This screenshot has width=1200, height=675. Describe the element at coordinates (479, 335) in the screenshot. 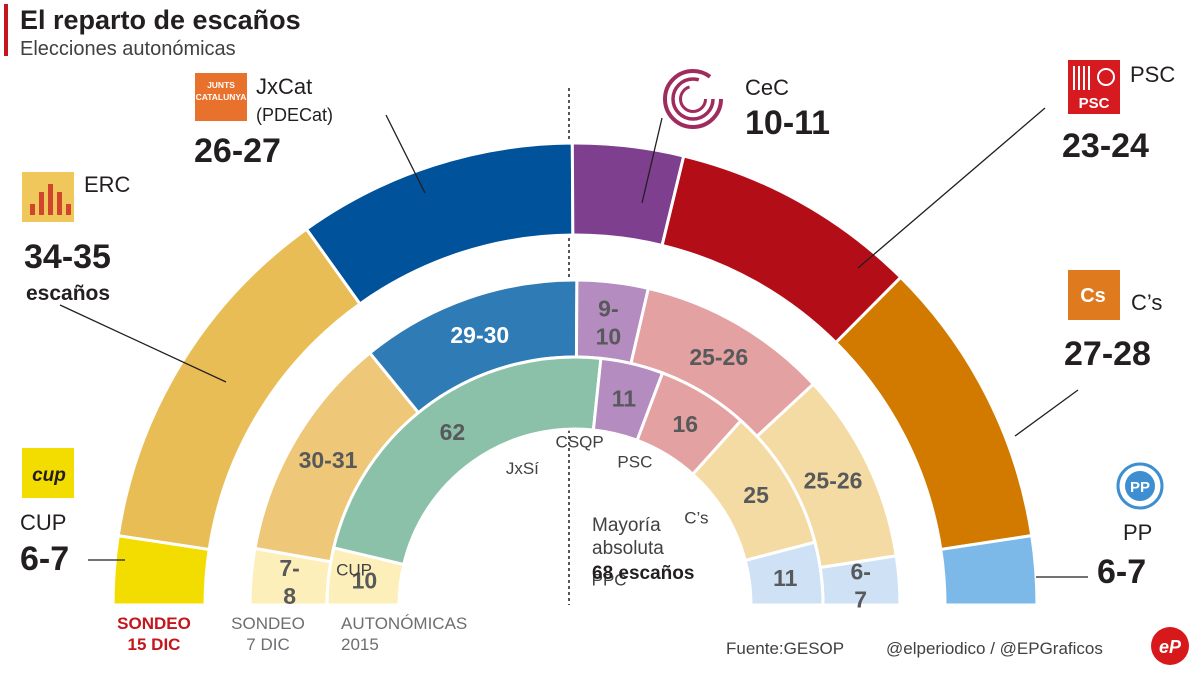

I see `ring-1-value-label-jxcat: 29-30` at that location.